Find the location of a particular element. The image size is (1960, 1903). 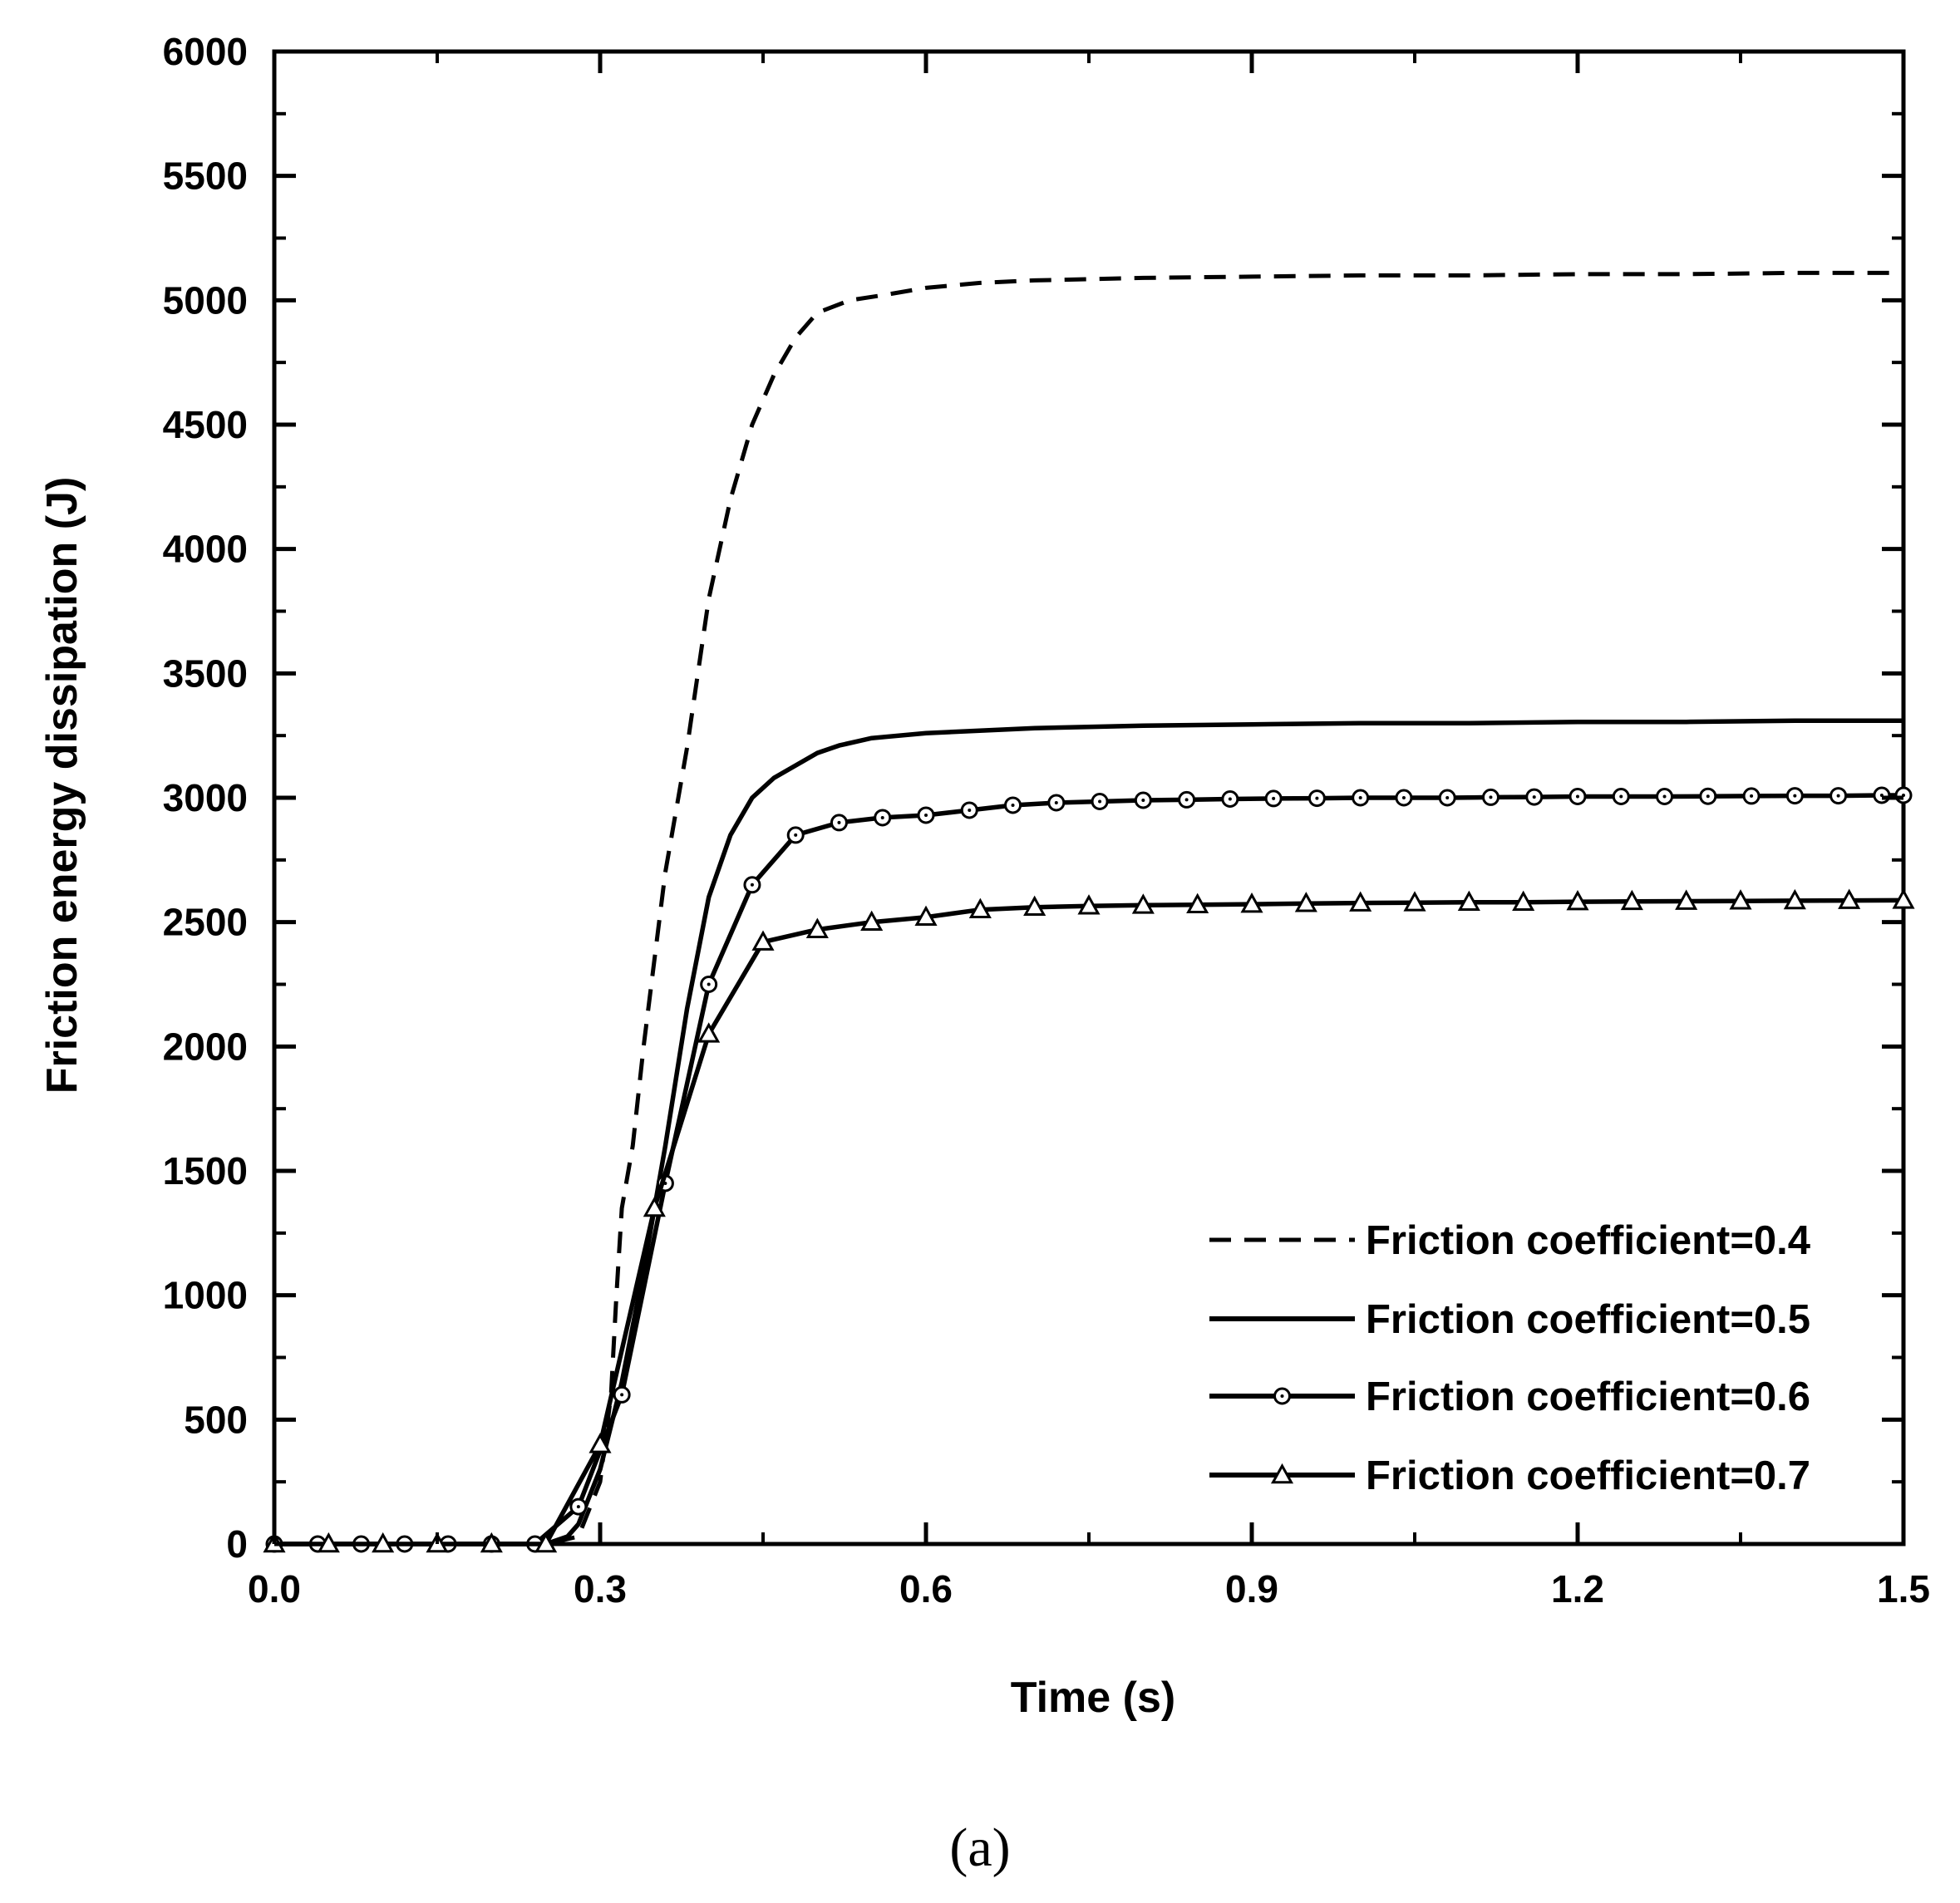

legend-item-06: Friction coefficient=0.6 is located at coordinates (1510, 1396).